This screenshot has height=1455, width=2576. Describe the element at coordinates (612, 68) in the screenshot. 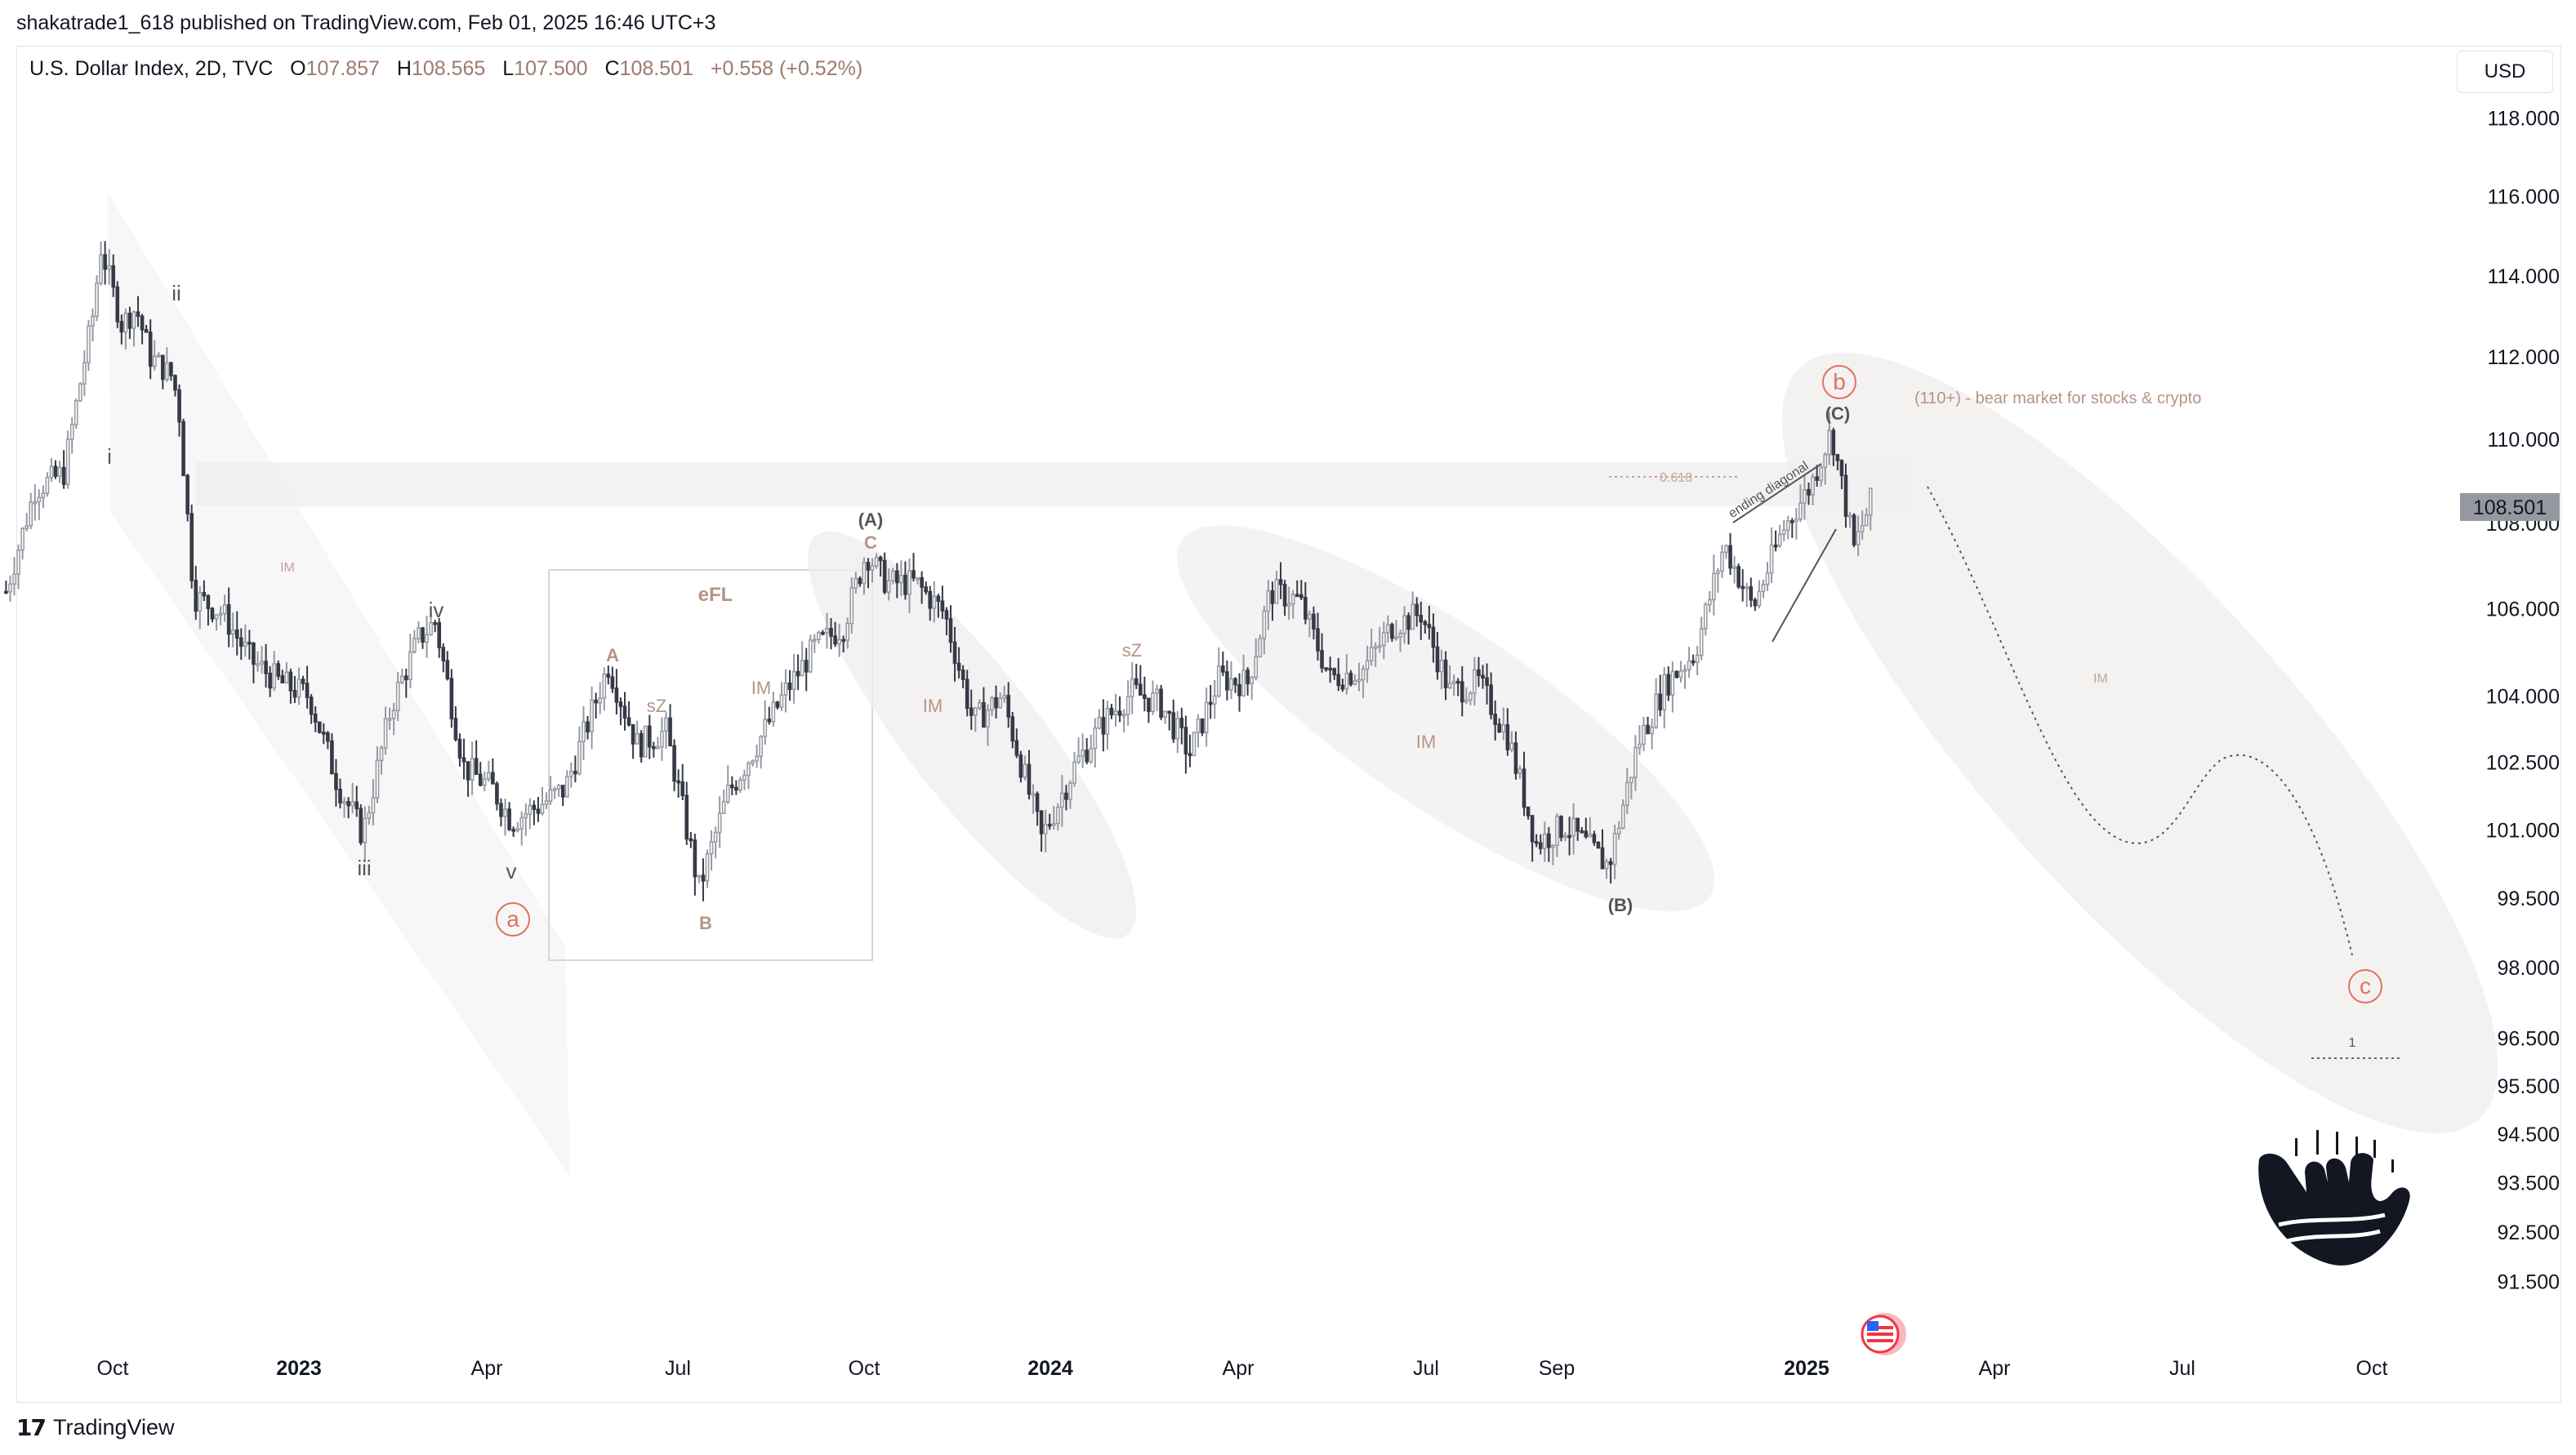

I see `close-label: C` at that location.